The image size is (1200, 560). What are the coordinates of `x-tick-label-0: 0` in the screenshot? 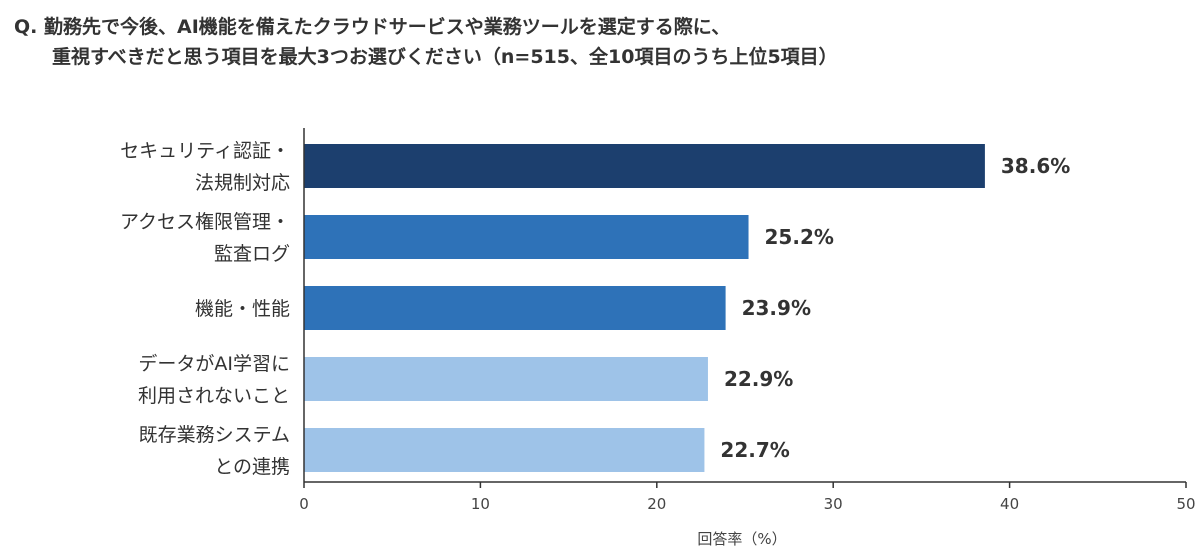 It's located at (304, 504).